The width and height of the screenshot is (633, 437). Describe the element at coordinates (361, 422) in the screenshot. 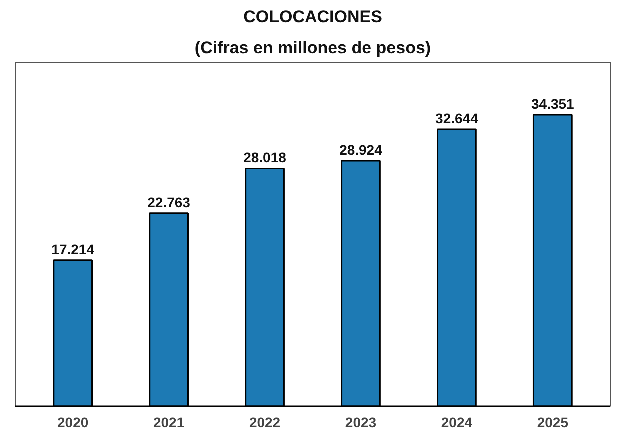

I see `x-tick-label: 2023` at that location.